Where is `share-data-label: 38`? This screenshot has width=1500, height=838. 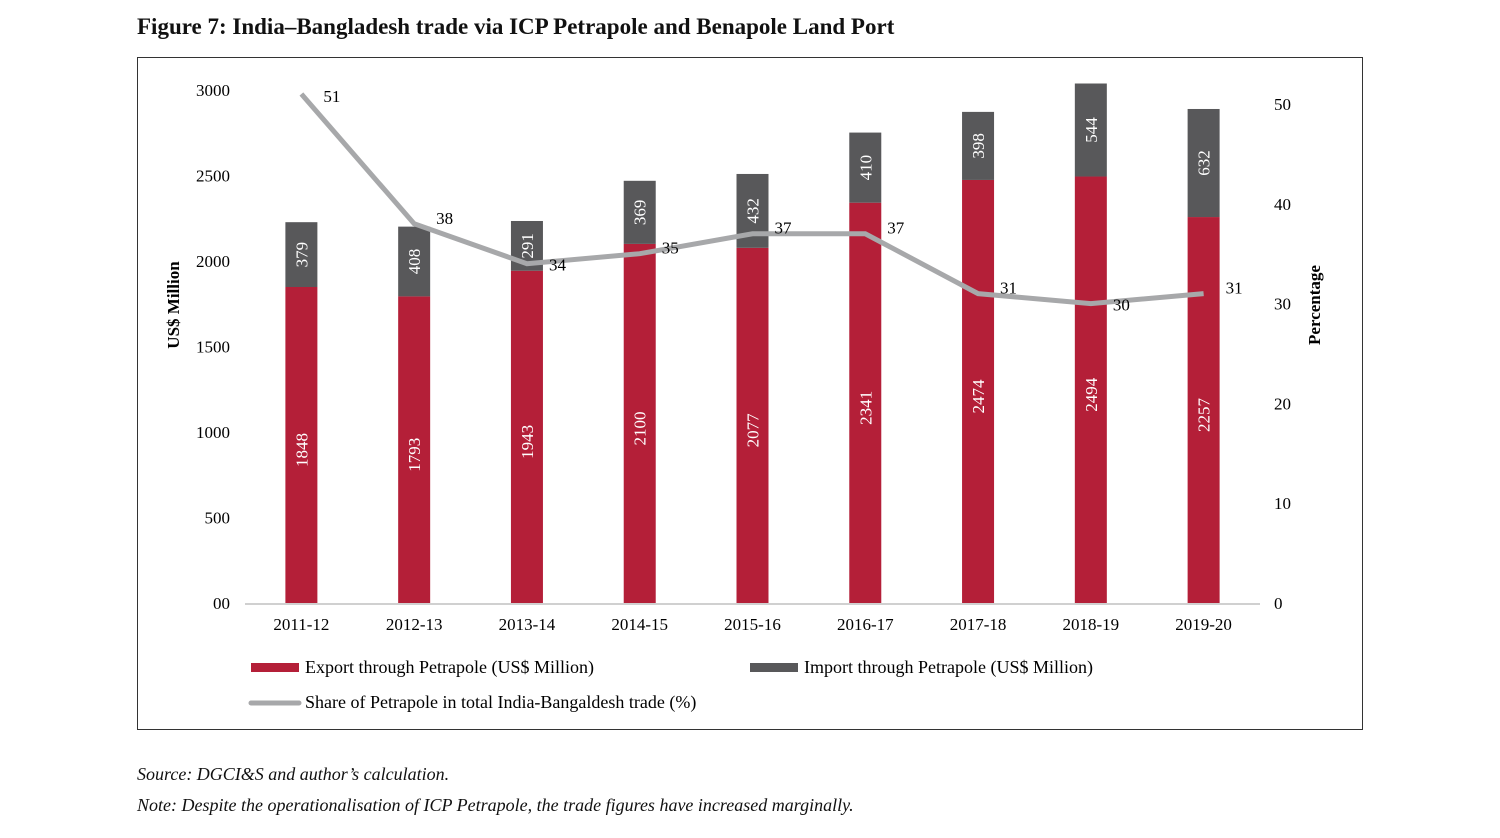 share-data-label: 38 is located at coordinates (444, 218).